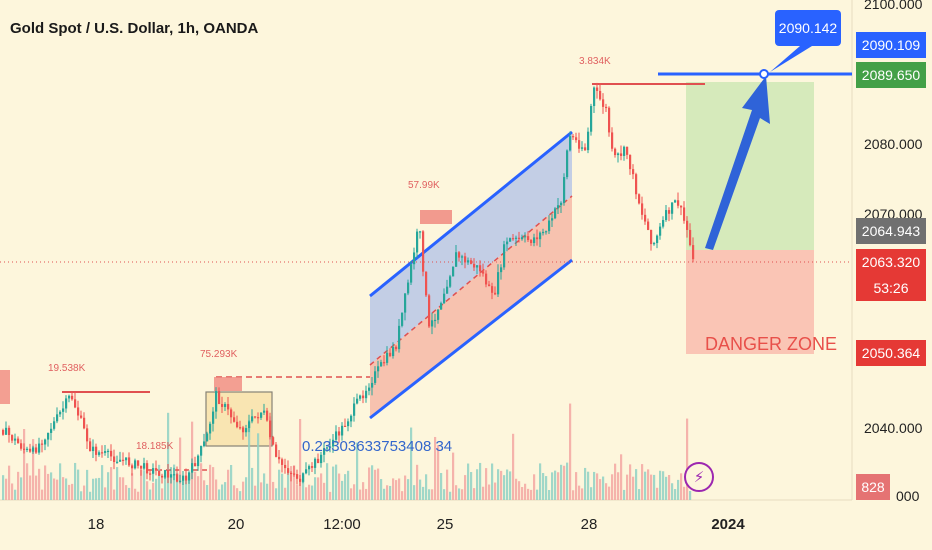  I want to click on price-tag-takeprofit: 2089.650, so click(891, 75).